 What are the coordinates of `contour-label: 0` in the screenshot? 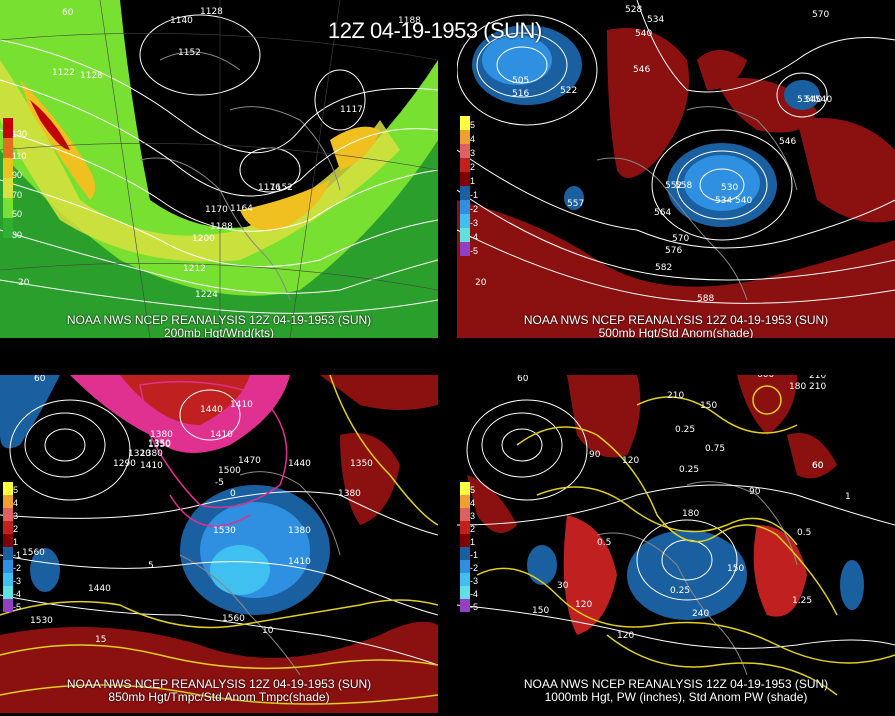 It's located at (233, 494).